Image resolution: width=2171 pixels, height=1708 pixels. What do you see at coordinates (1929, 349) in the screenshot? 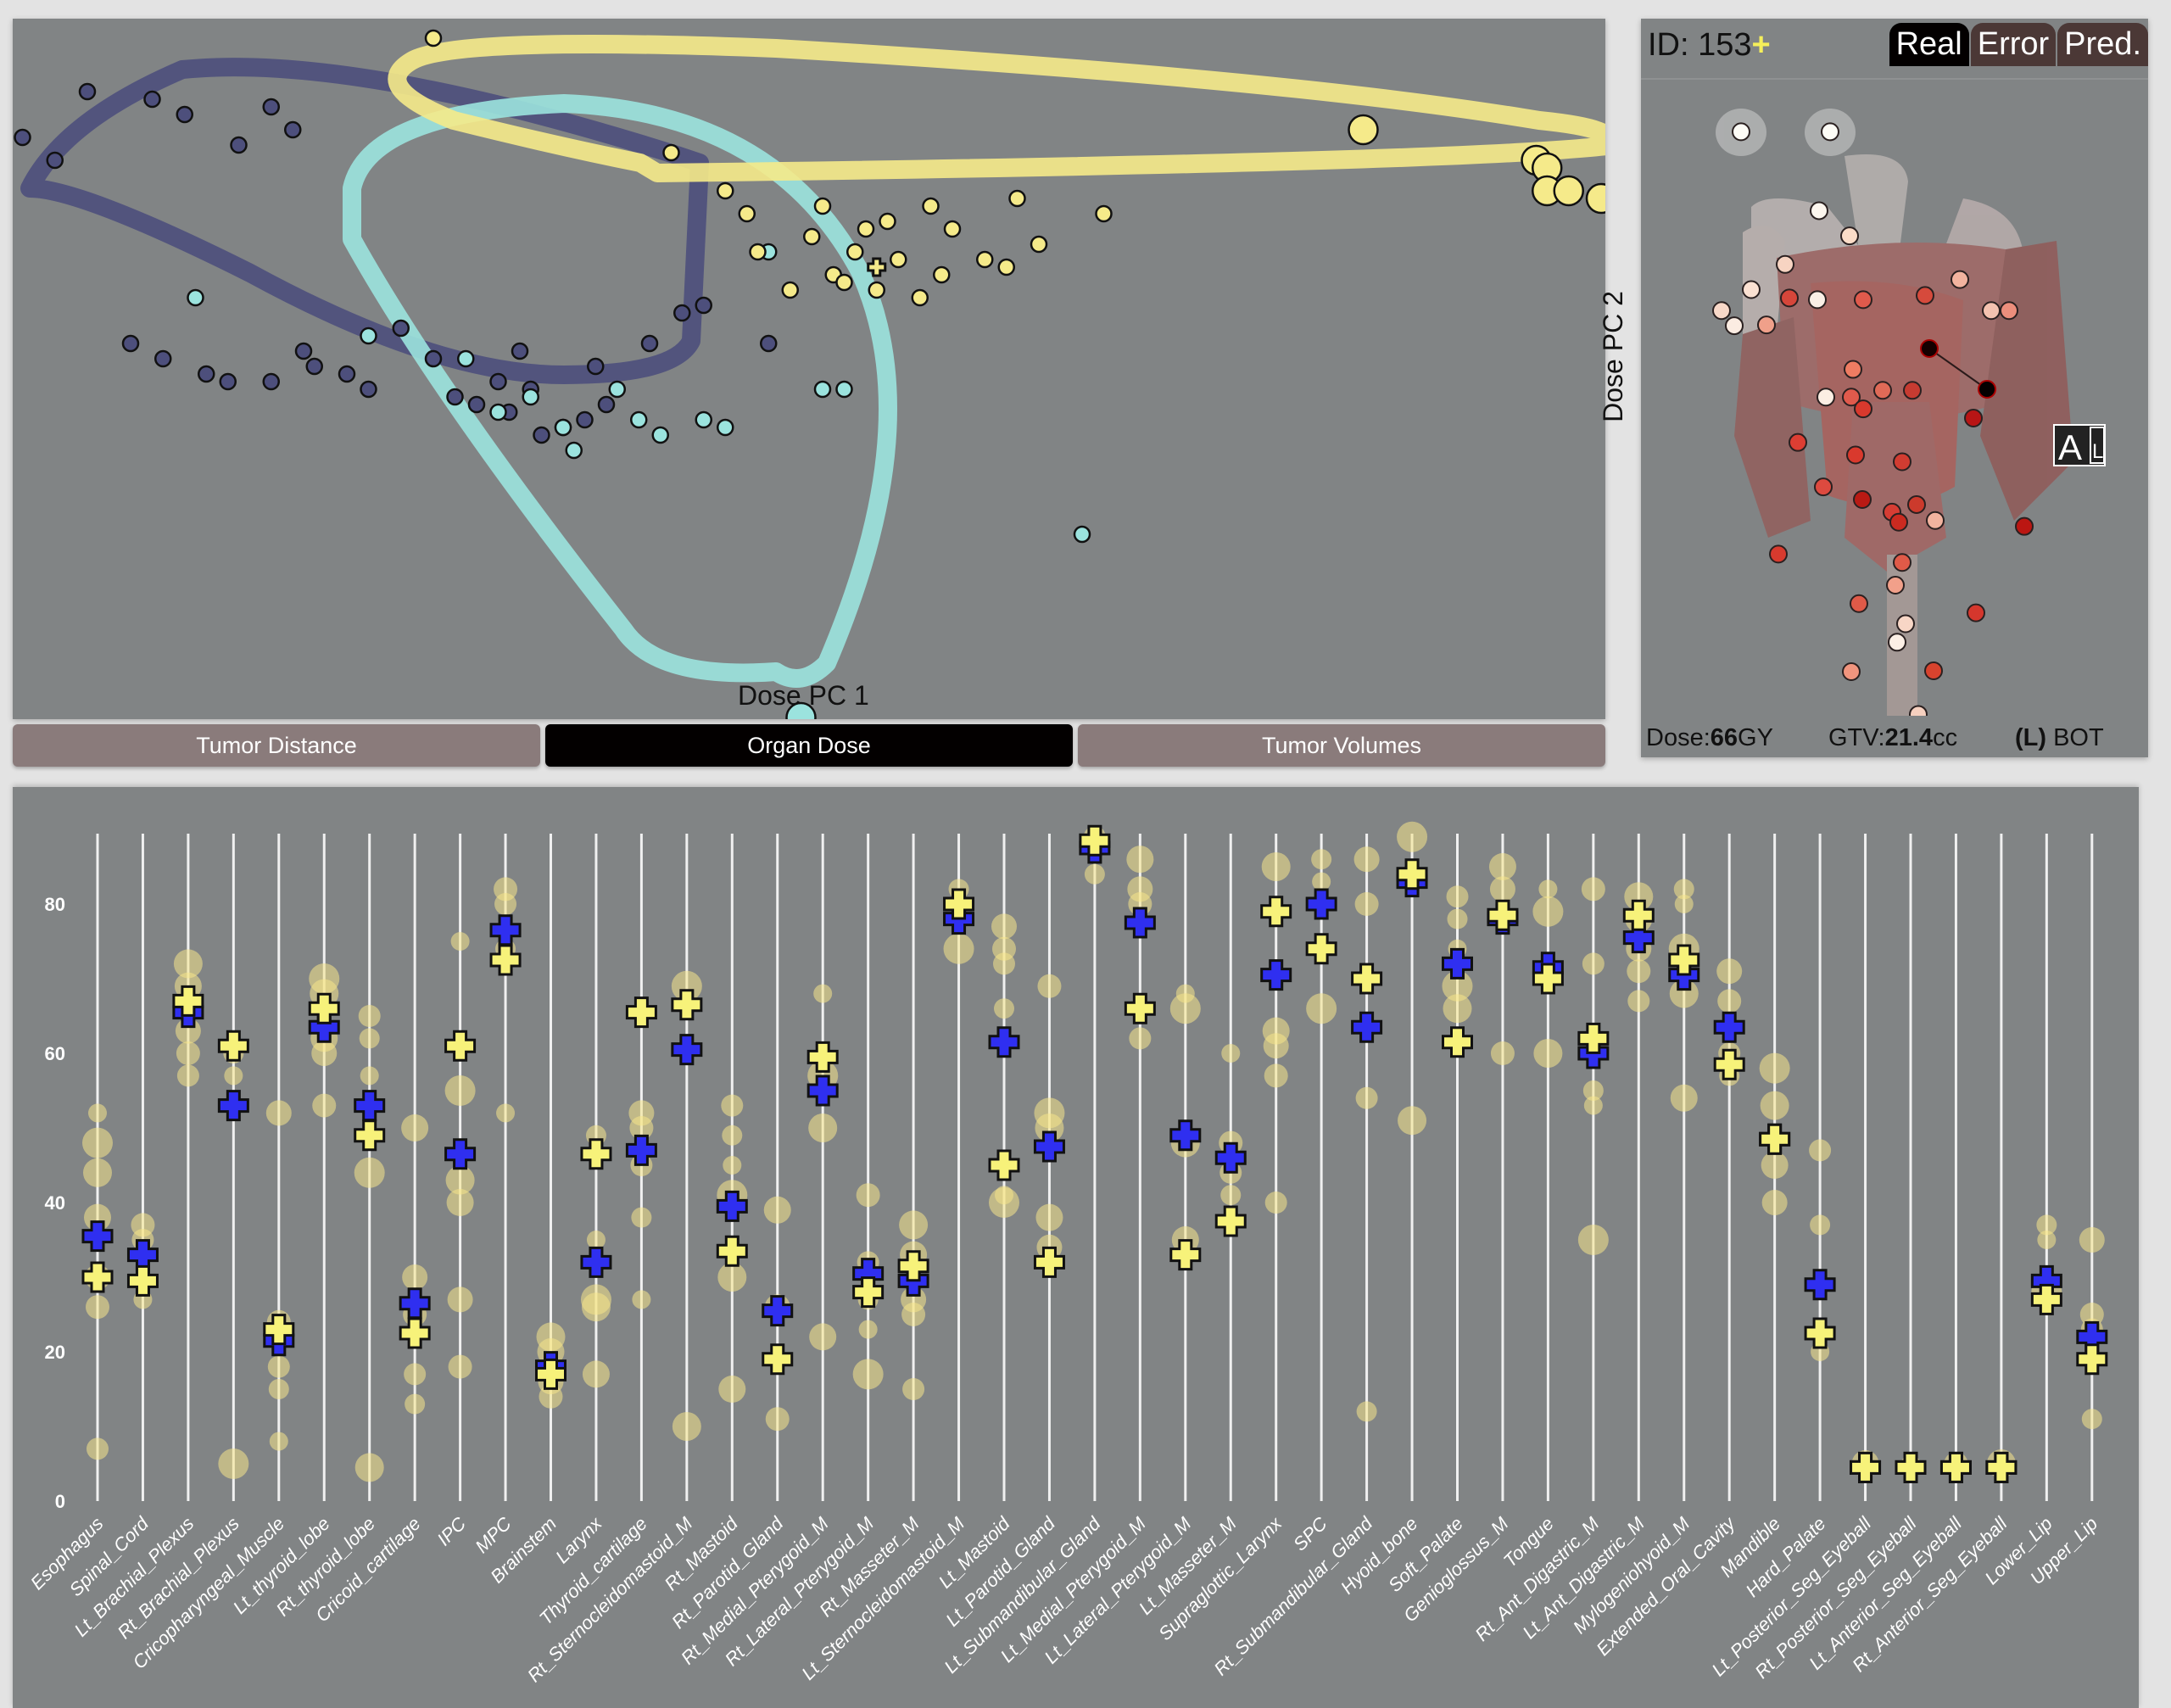
I see `tumor-marker` at bounding box center [1929, 349].